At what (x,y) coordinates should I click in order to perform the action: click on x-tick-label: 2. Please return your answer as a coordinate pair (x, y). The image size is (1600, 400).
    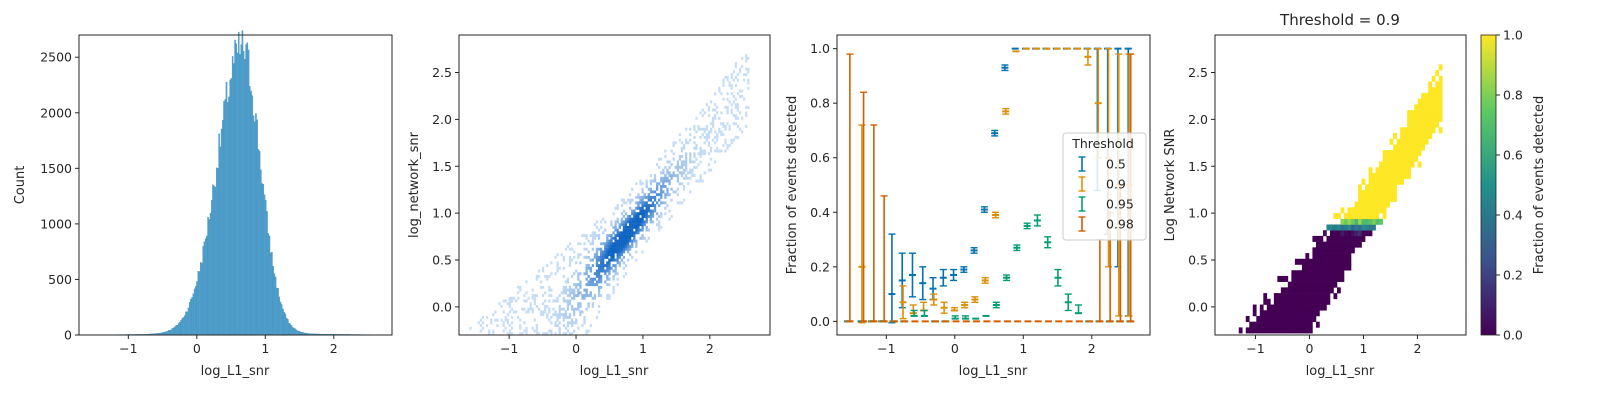
    Looking at the image, I should click on (334, 348).